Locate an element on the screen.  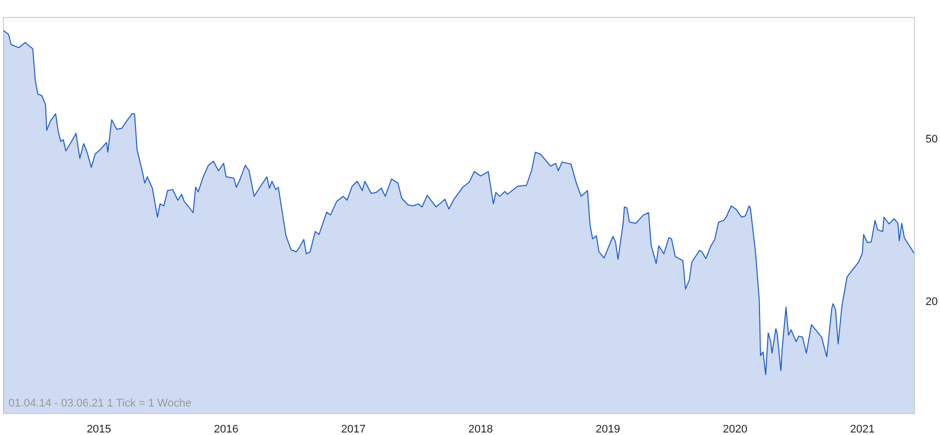
x-tick-label: 2017 is located at coordinates (353, 429).